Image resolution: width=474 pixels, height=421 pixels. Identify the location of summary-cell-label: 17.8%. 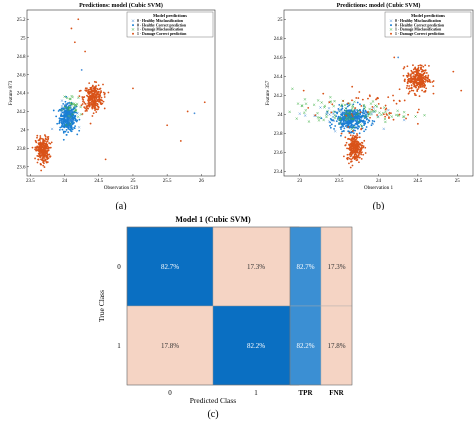
(336, 346).